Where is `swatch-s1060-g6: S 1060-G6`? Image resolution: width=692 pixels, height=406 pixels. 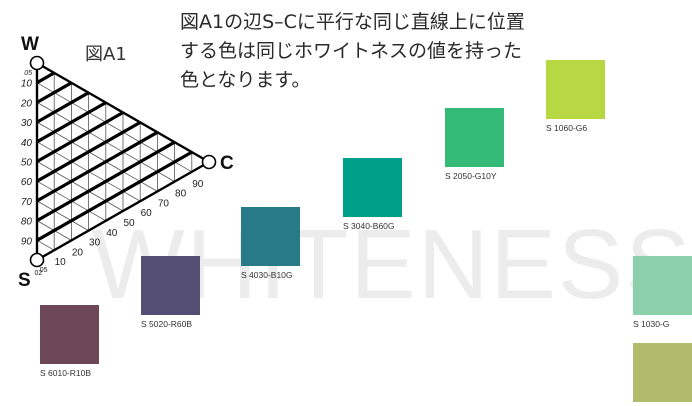
swatch-s1060-g6: S 1060-G6 is located at coordinates (575, 96).